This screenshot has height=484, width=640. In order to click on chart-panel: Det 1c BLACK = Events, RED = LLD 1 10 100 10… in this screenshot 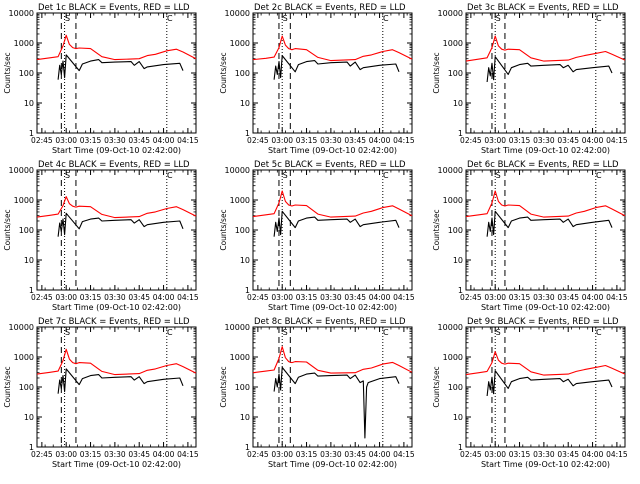, I will do `click(101, 79)`.